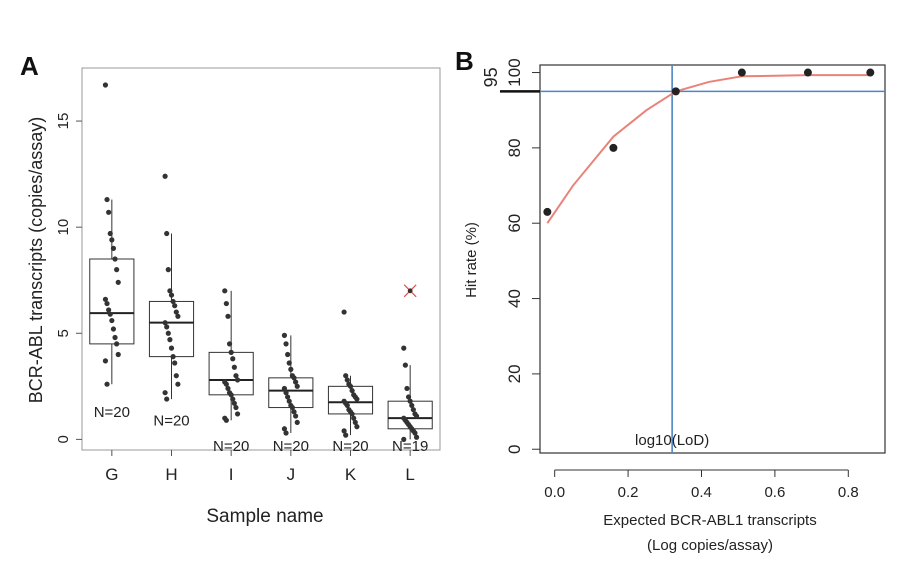  What do you see at coordinates (554, 492) in the screenshot?
I see `x-tick-label: 0.0` at bounding box center [554, 492].